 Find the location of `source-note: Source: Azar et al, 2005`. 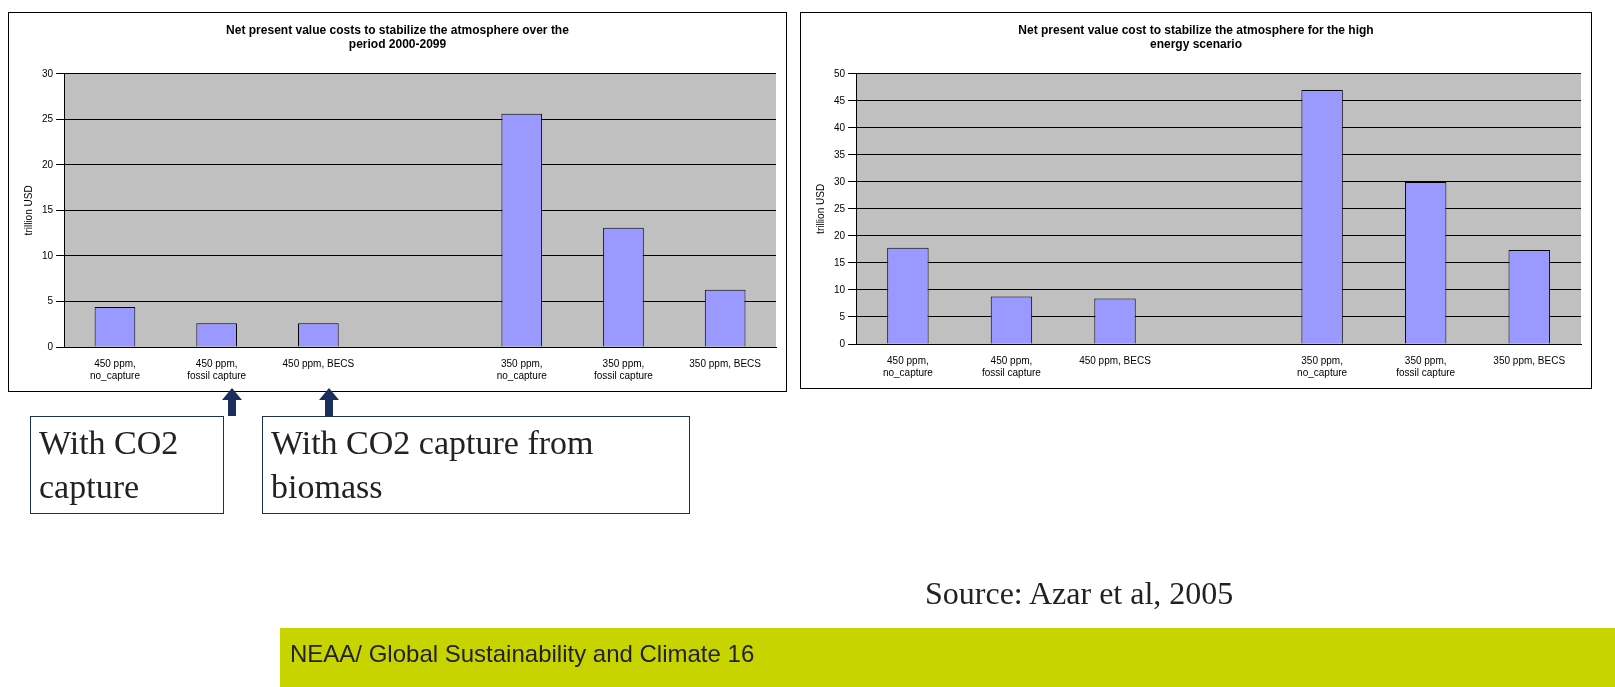

source-note: Source: Azar et al, 2005 is located at coordinates (1079, 593).